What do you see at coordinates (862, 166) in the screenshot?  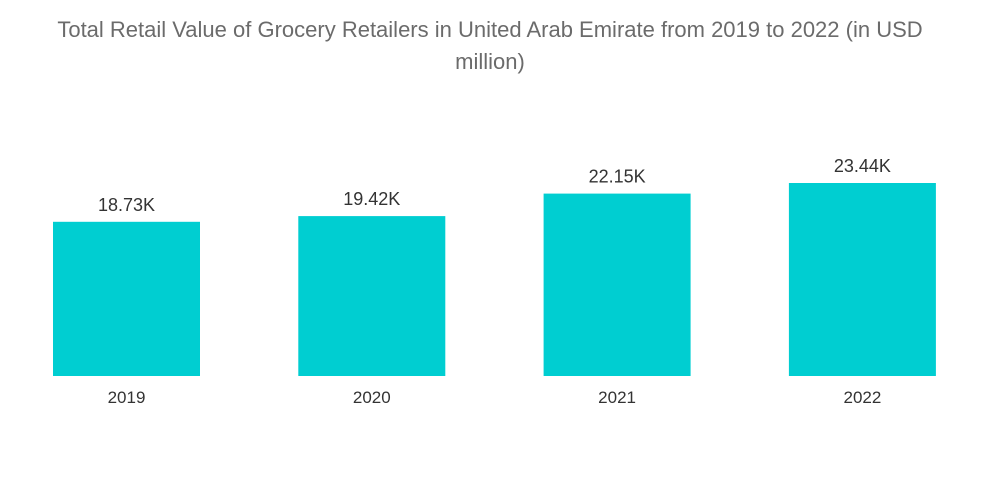 I see `data-label-2022: 23.44K` at bounding box center [862, 166].